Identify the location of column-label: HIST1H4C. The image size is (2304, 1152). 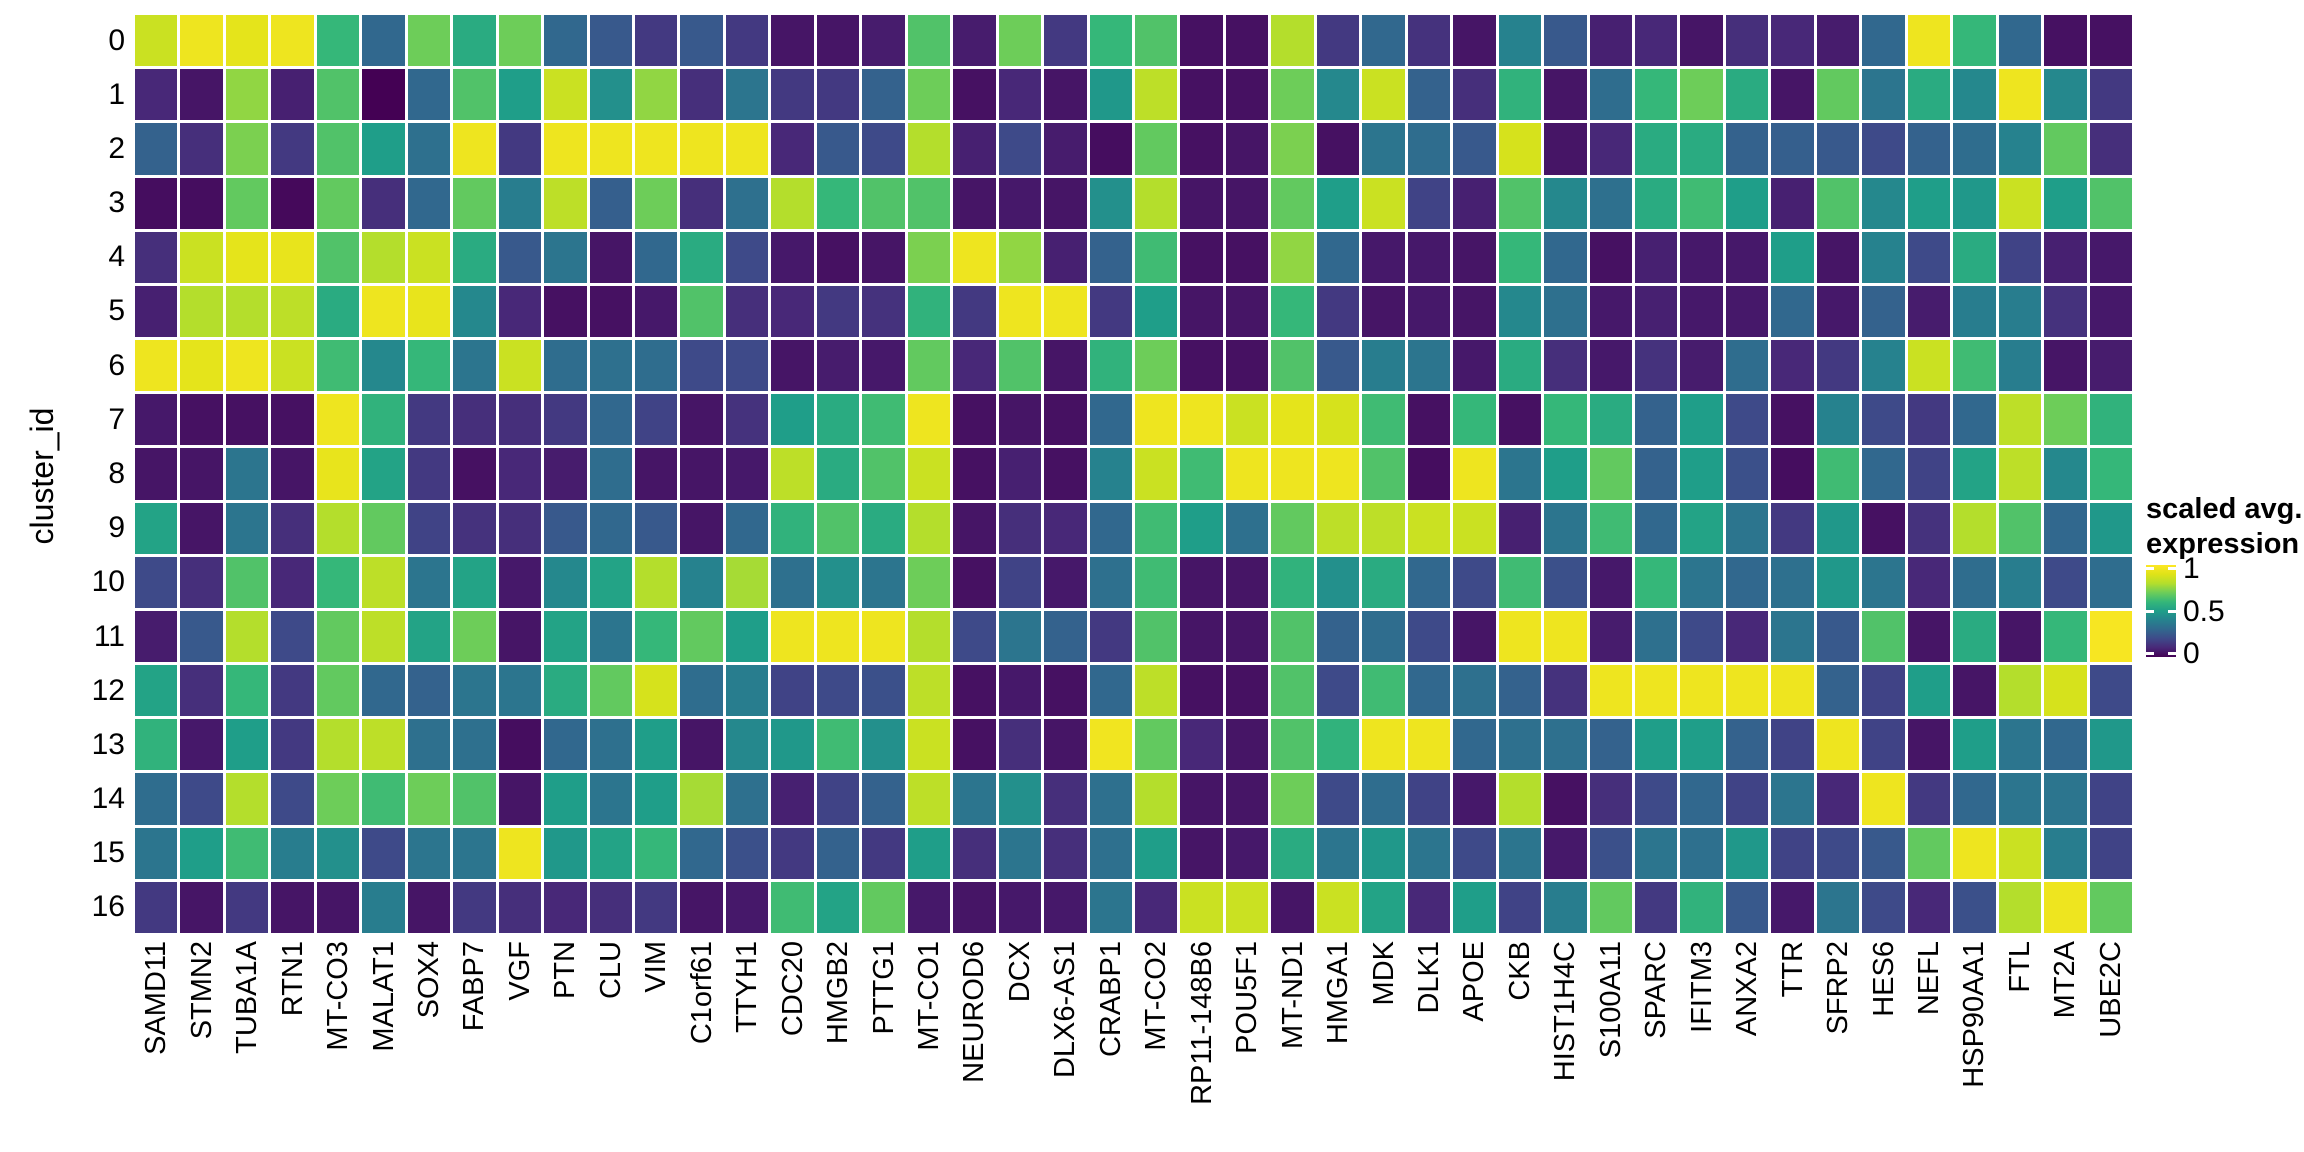
(1565, 1011).